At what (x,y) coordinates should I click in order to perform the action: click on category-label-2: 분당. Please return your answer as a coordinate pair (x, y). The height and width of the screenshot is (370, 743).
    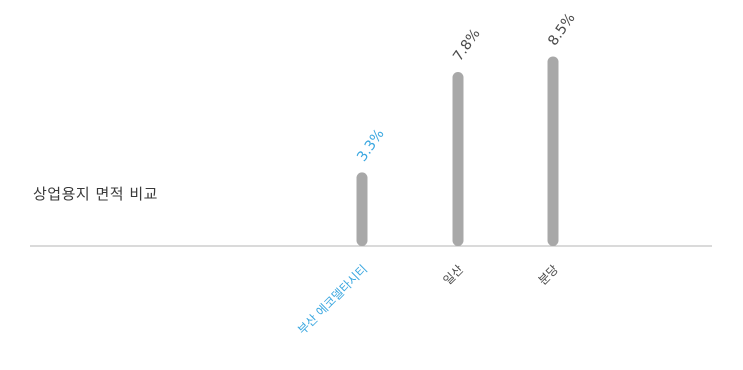
    Looking at the image, I should click on (549, 275).